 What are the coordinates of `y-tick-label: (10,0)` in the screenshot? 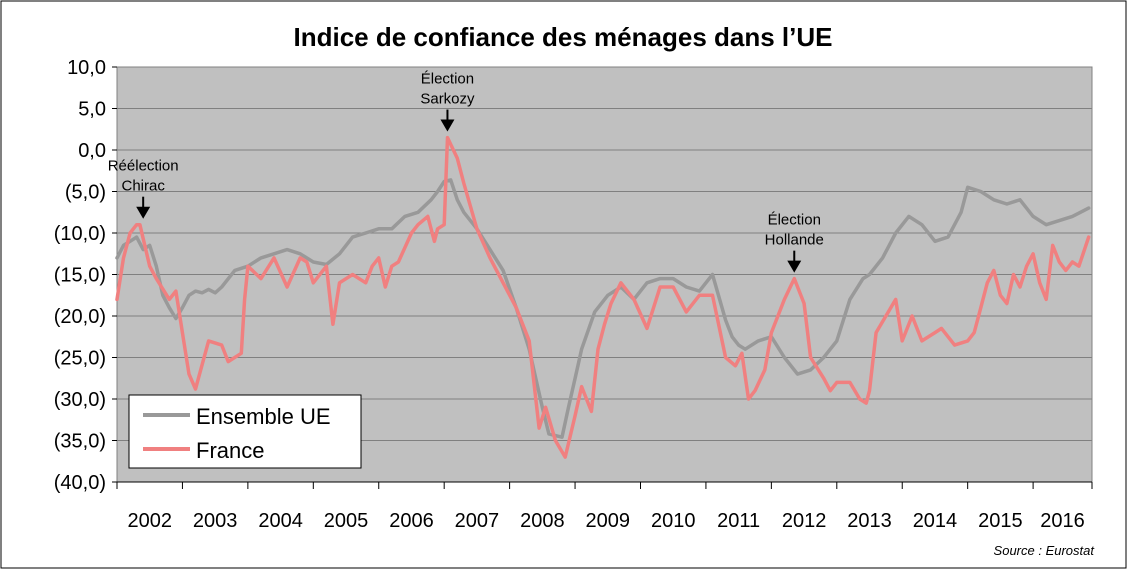 It's located at (80, 234).